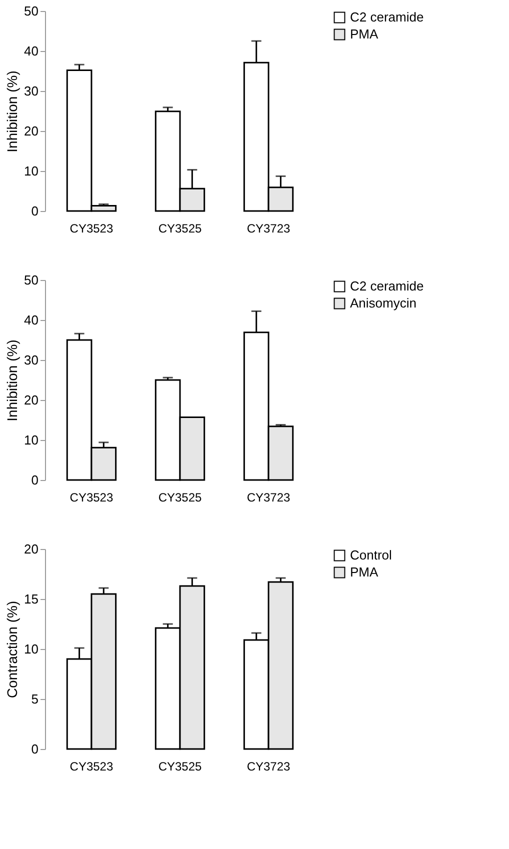  Describe the element at coordinates (31, 599) in the screenshot. I see `y-tick-label: 15` at that location.